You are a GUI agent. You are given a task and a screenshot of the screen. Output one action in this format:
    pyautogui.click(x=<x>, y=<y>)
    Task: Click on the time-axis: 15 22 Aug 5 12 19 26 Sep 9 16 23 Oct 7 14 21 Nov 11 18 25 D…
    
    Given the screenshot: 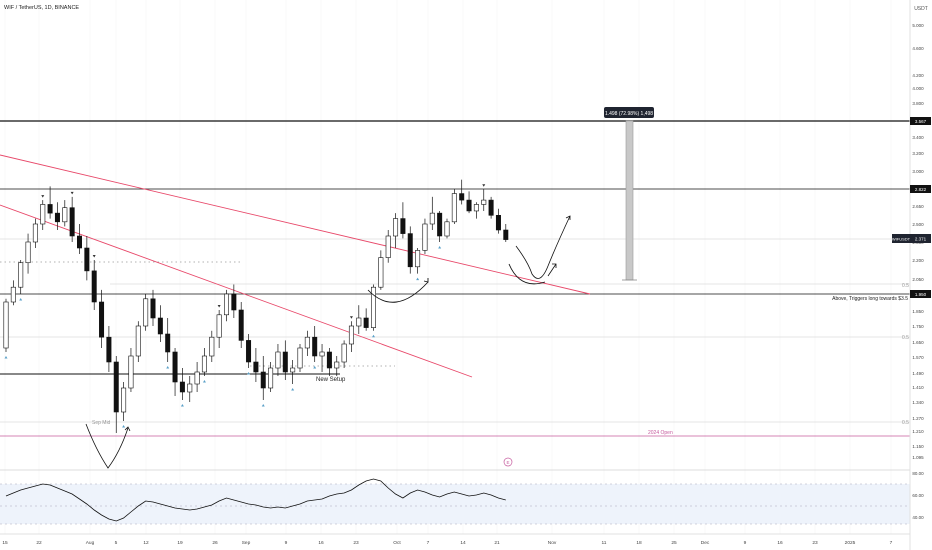 What is the action you would take?
    pyautogui.click(x=447, y=543)
    